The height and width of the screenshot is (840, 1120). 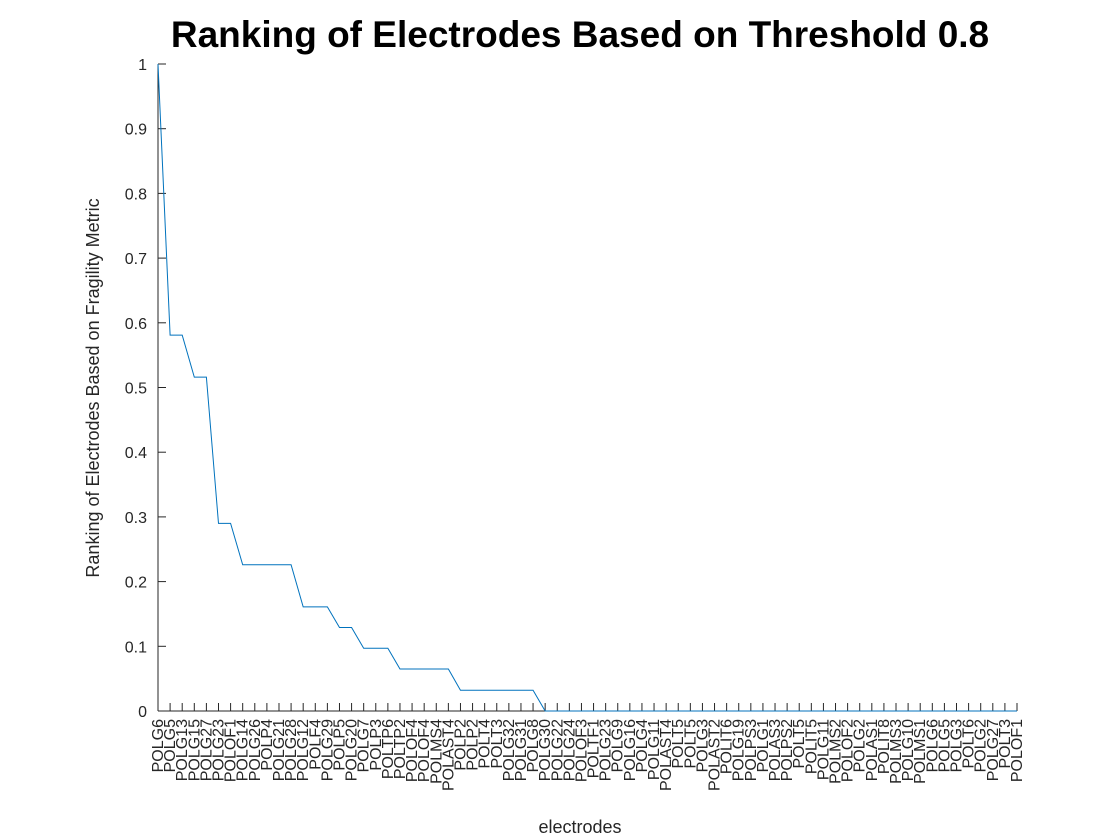 What do you see at coordinates (727, 746) in the screenshot?
I see `x-tick-label: POLIT6` at bounding box center [727, 746].